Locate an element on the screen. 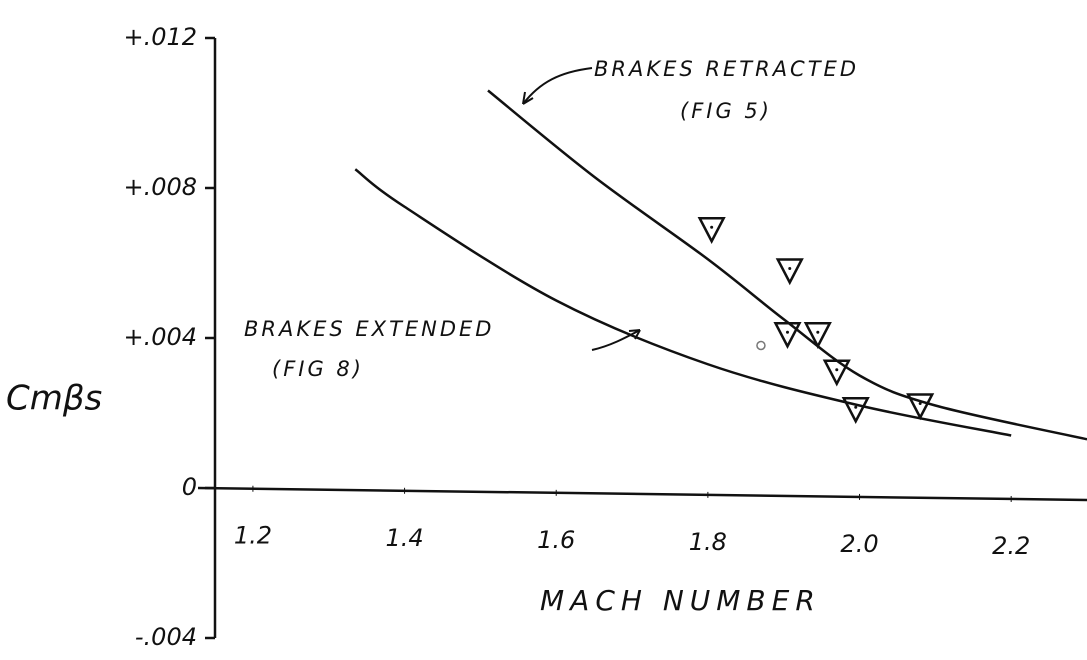 This screenshot has width=1087, height=660. y-tick-label: +.012 is located at coordinates (160, 37).